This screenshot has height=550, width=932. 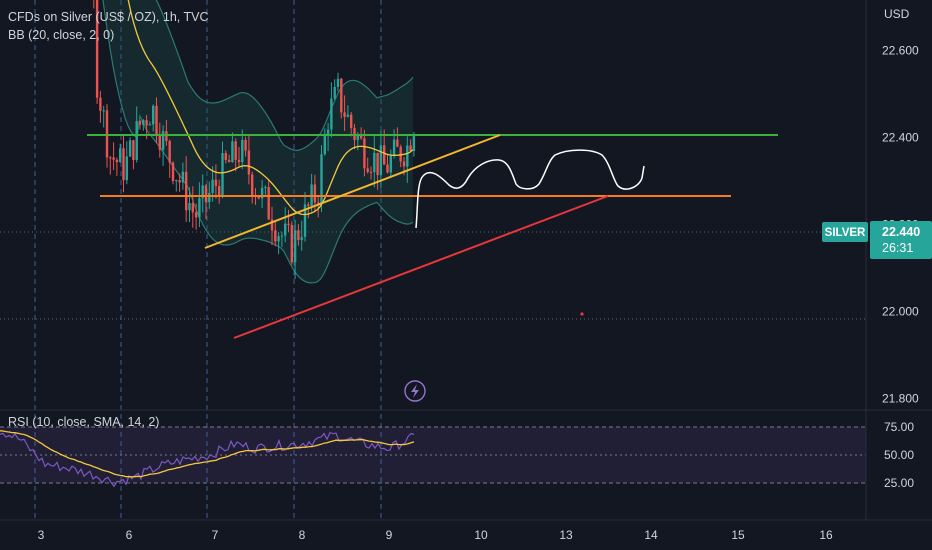 What do you see at coordinates (530, 189) in the screenshot?
I see `projected-price-path` at bounding box center [530, 189].